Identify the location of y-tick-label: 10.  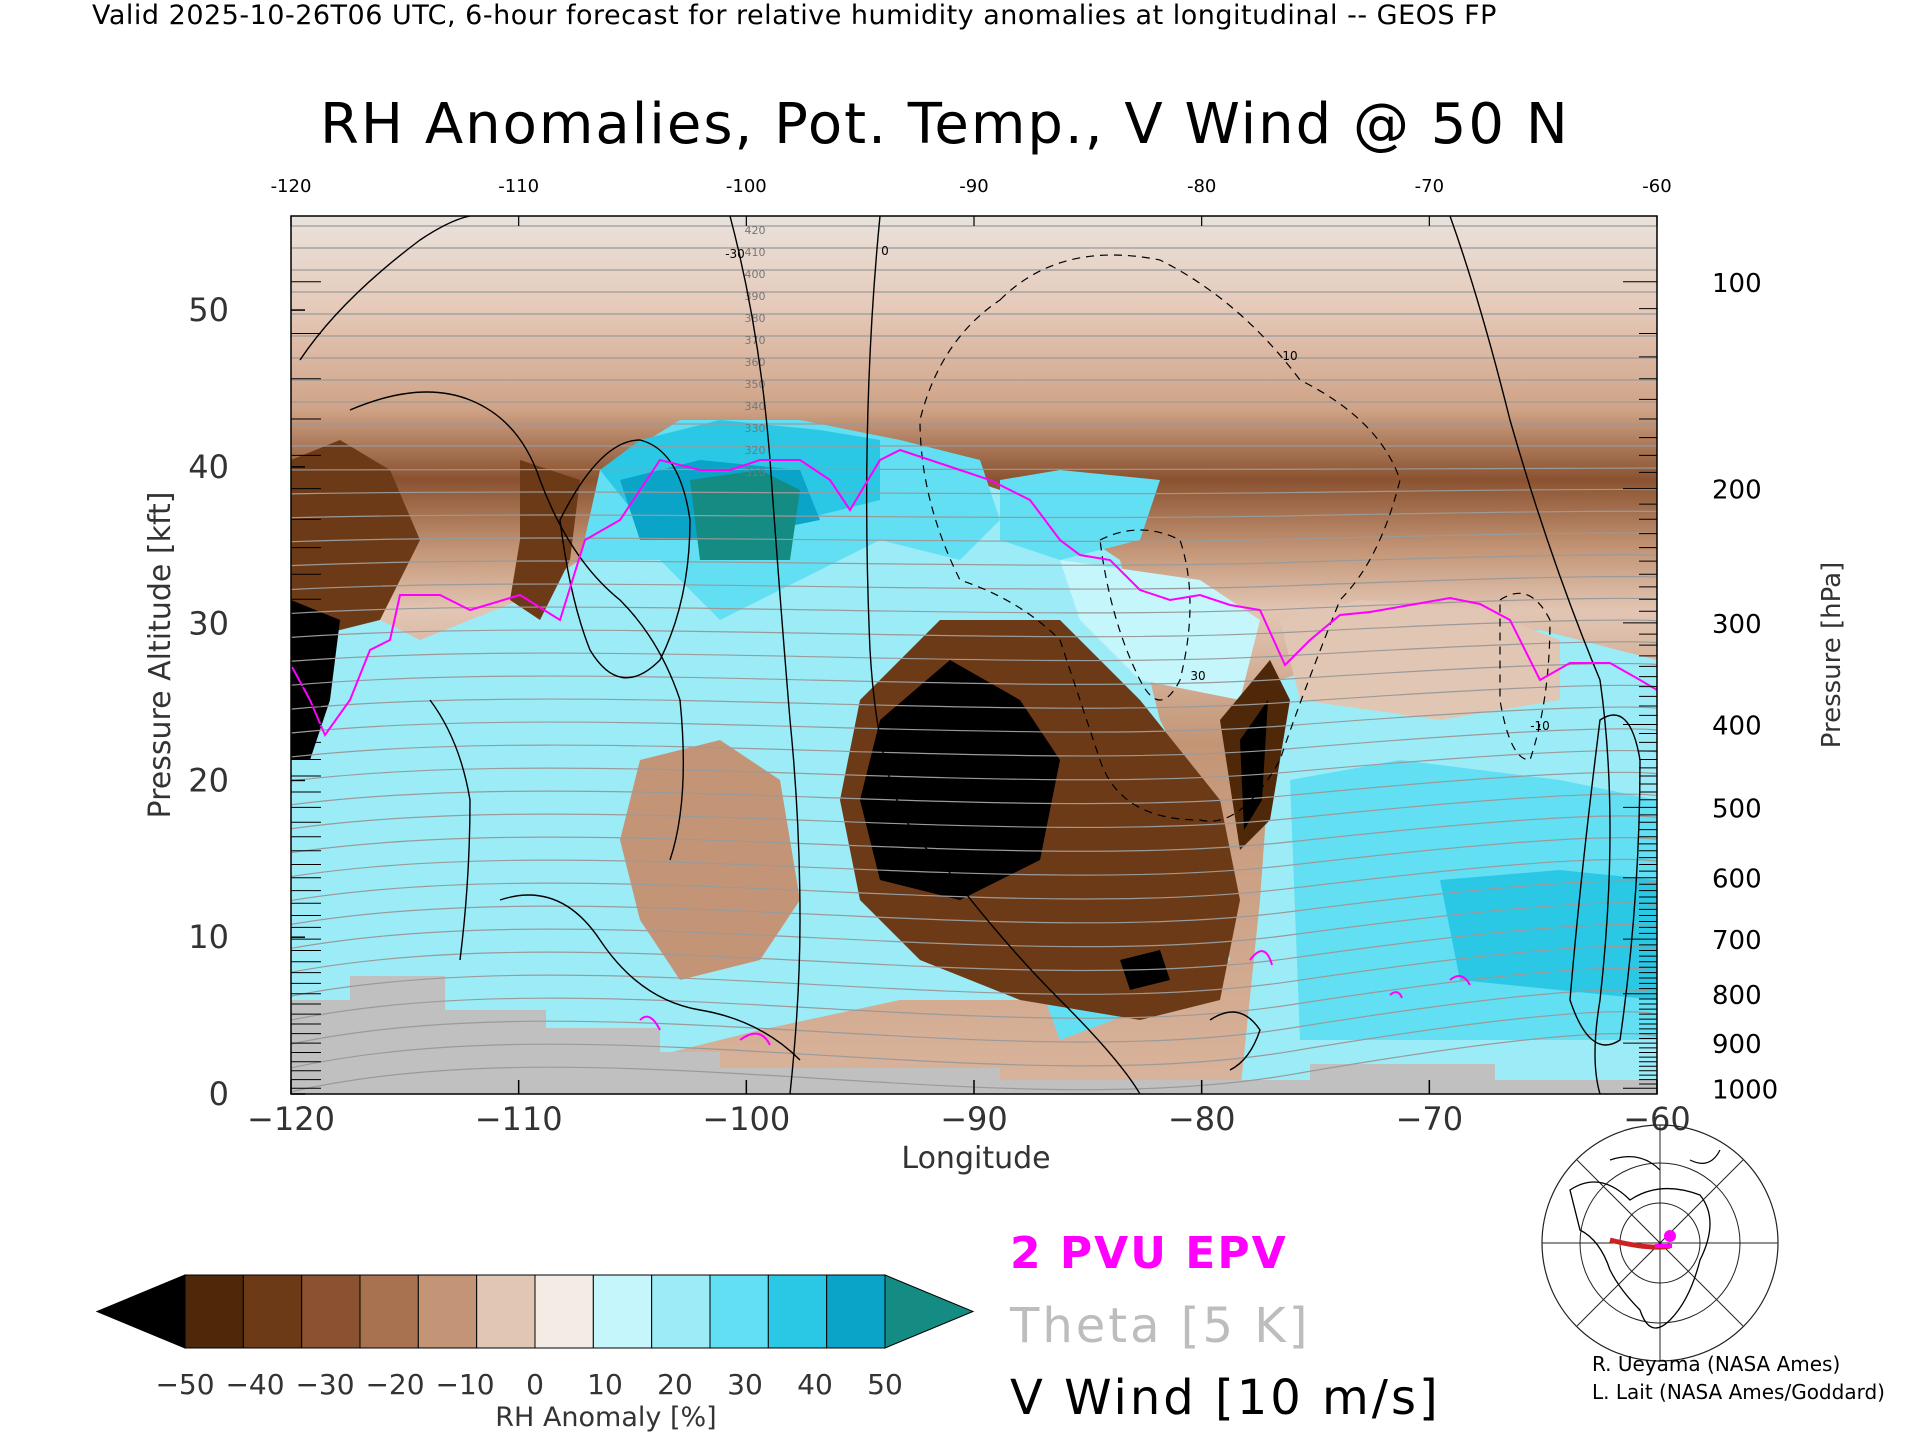
(208, 937).